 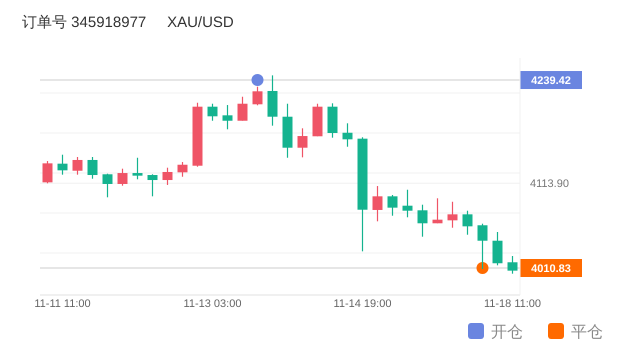 I want to click on x-tick-label: 11-18 11:00, so click(x=513, y=304).